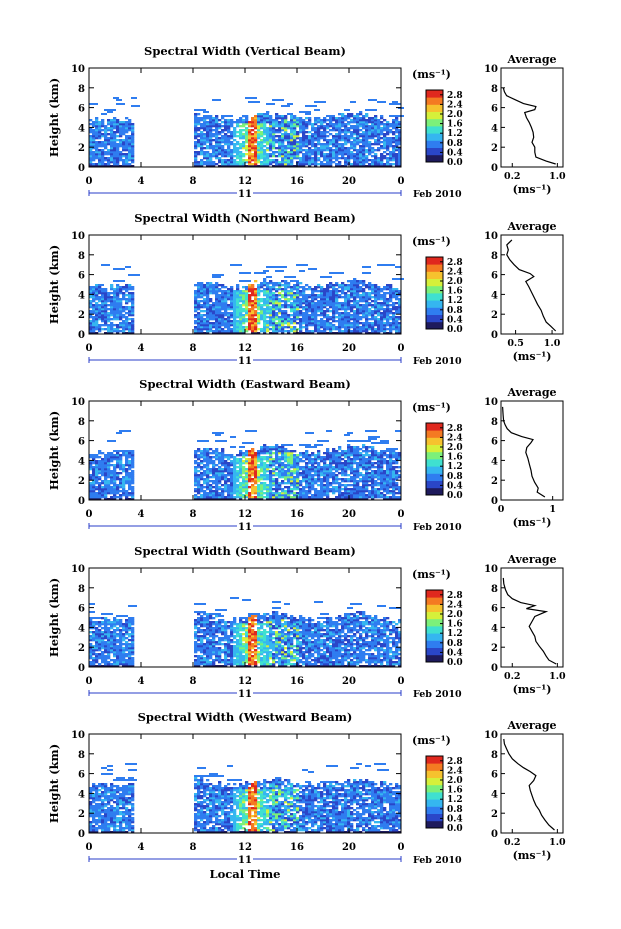 This screenshot has width=621, height=929. I want to click on x-tick-label: 0, so click(89, 348).